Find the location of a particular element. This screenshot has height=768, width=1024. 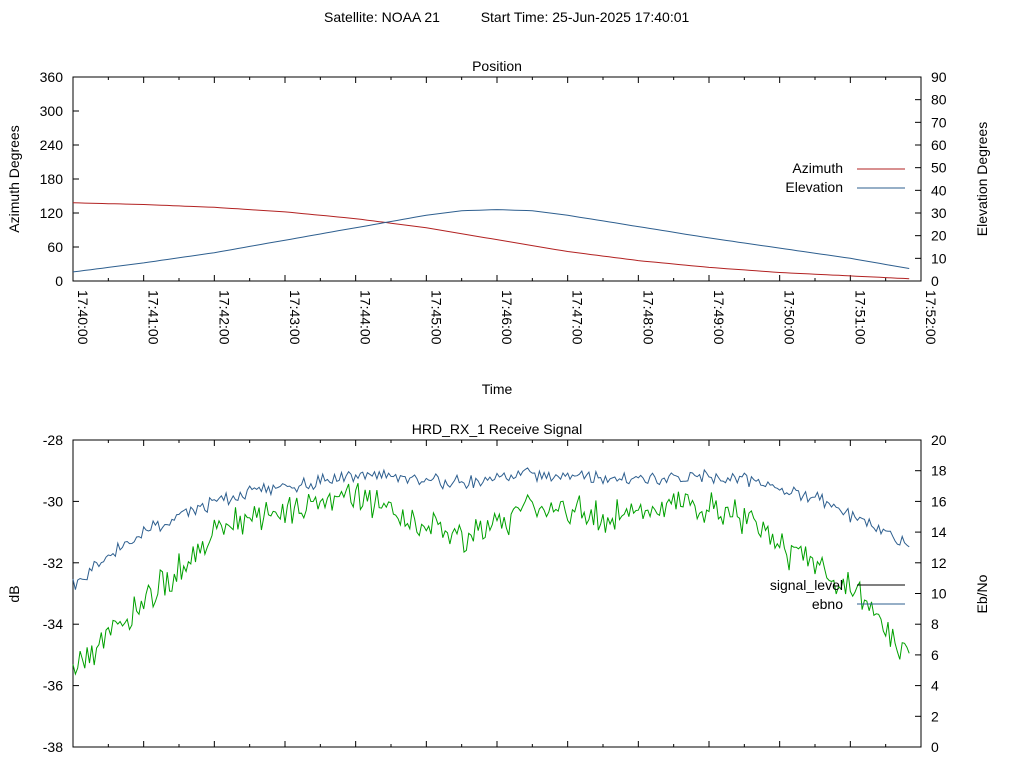

position-y-tick-label: 0 is located at coordinates (59, 281).